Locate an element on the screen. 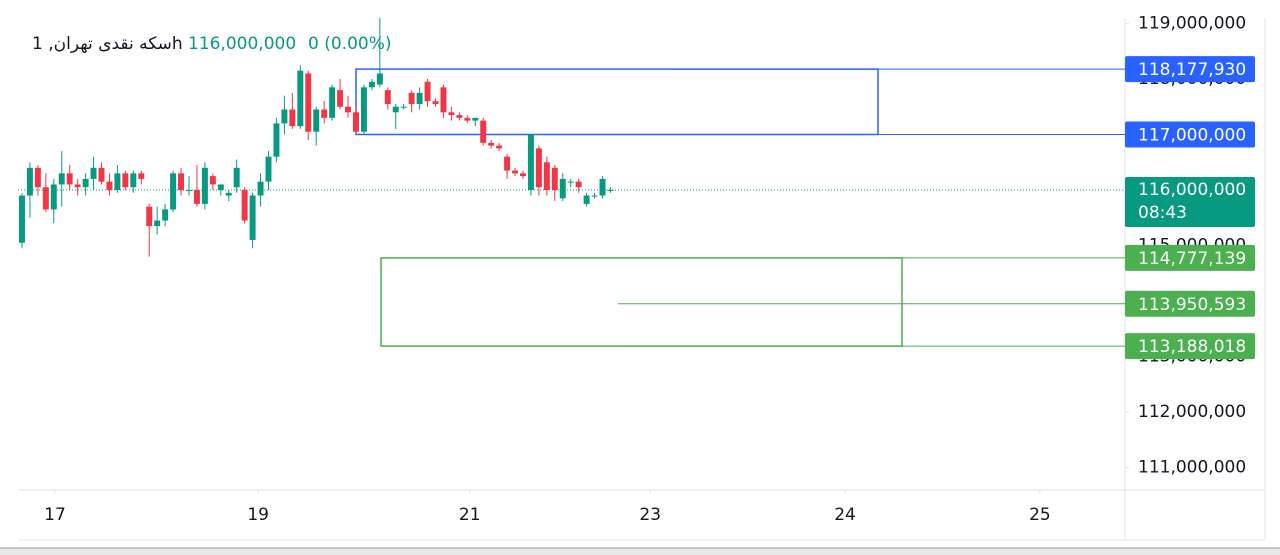  price-label: 117,000,000 is located at coordinates (1192, 136).